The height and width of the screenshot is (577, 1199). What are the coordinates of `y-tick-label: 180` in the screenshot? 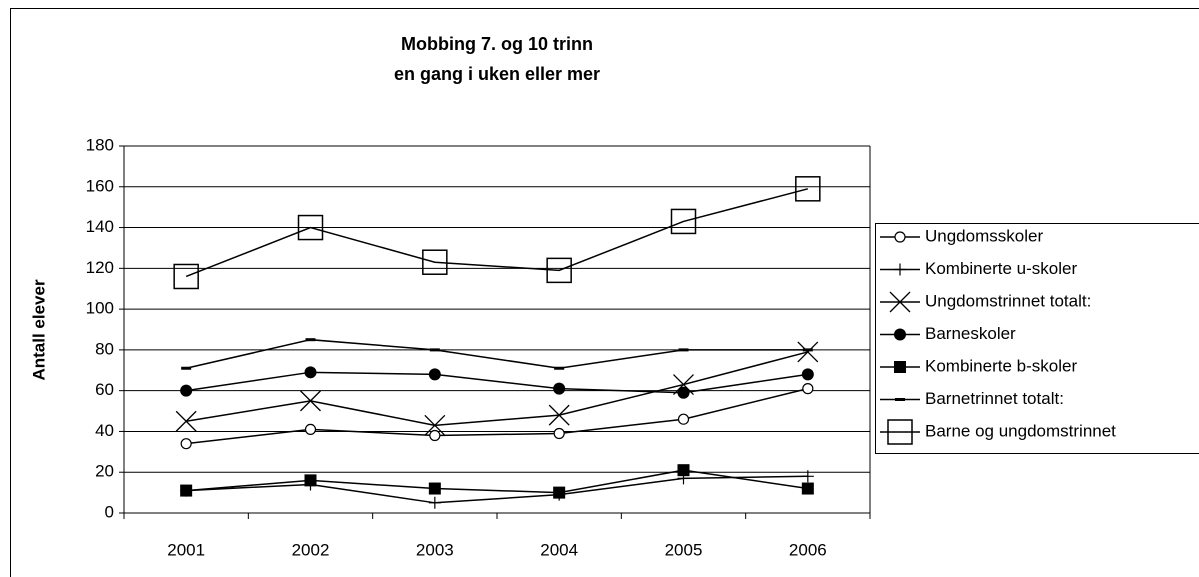 It's located at (100, 144).